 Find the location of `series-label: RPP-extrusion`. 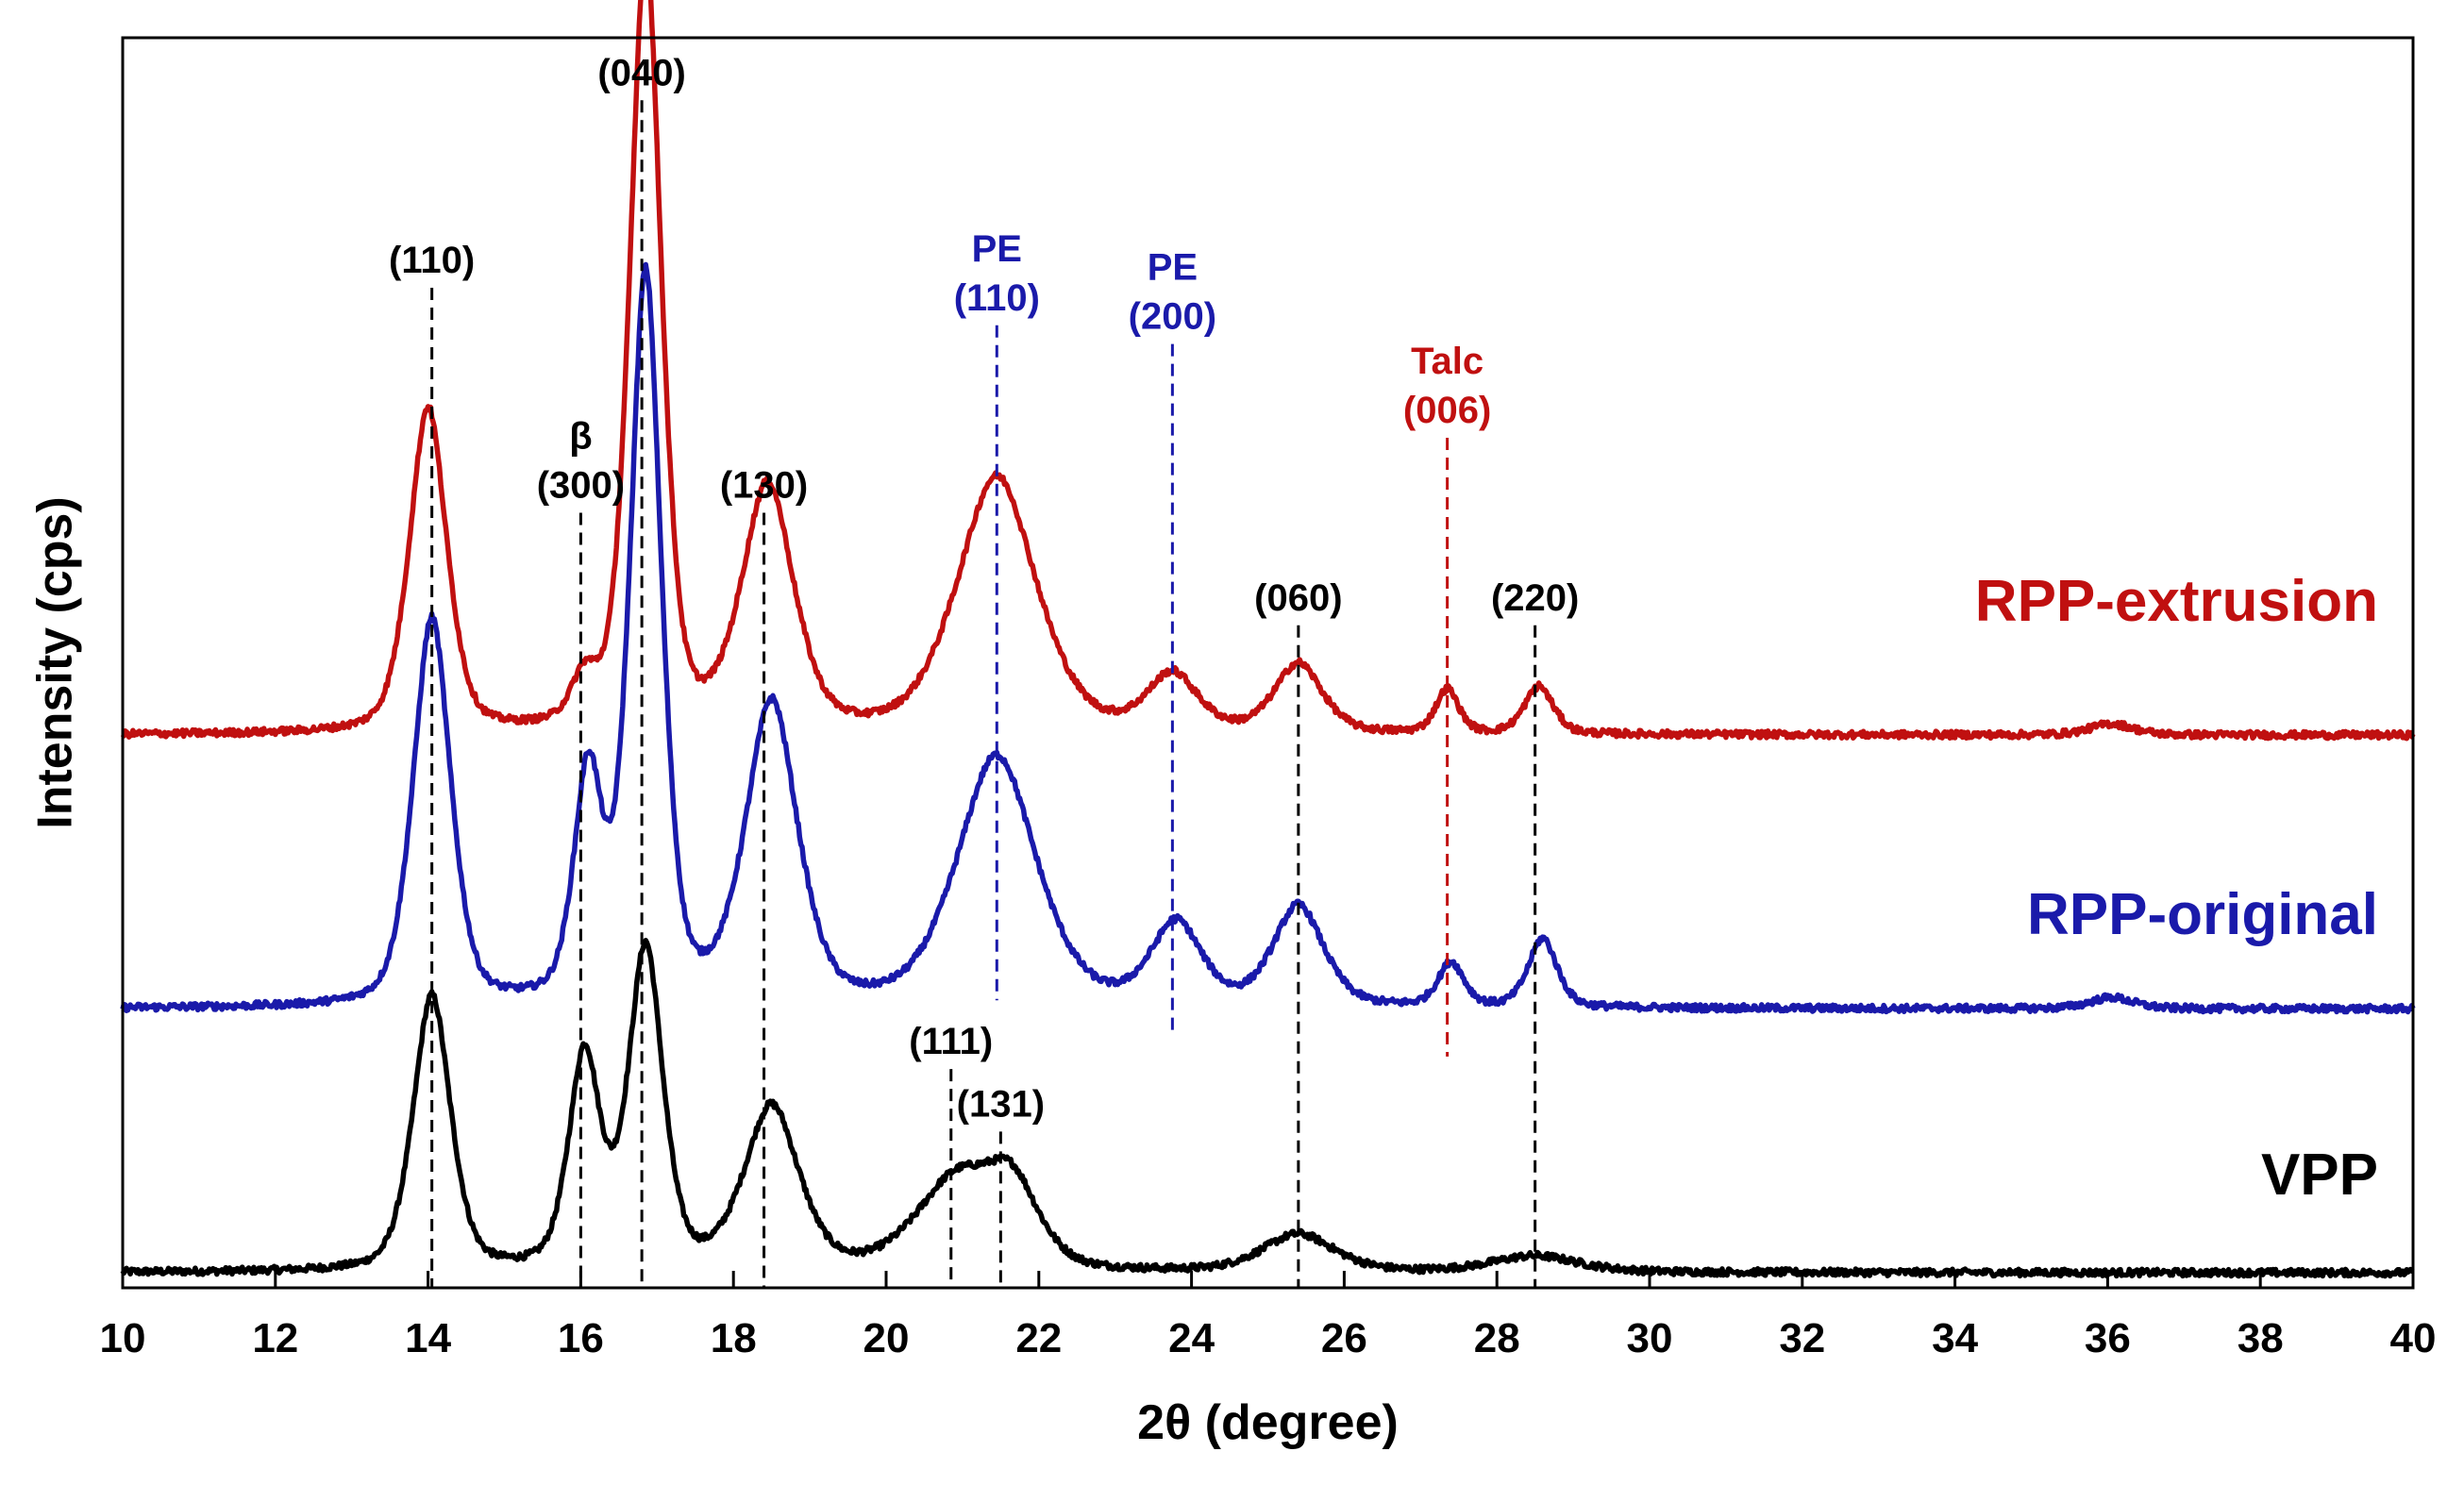

series-label: RPP-extrusion is located at coordinates (2176, 601).